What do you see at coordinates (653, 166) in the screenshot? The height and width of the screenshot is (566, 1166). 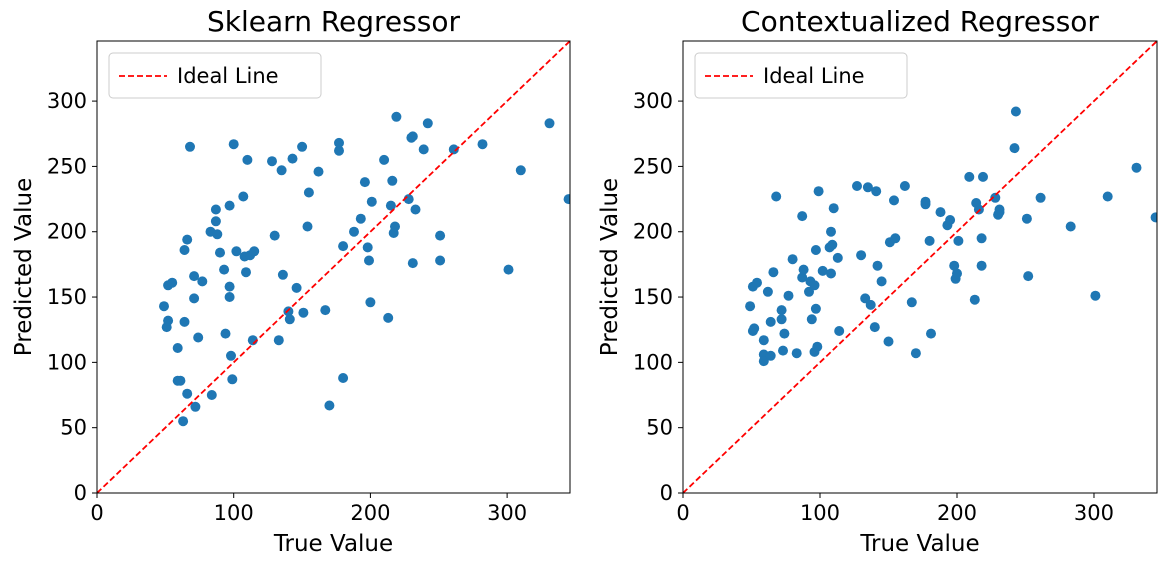 I see `y-tick-label: 250` at bounding box center [653, 166].